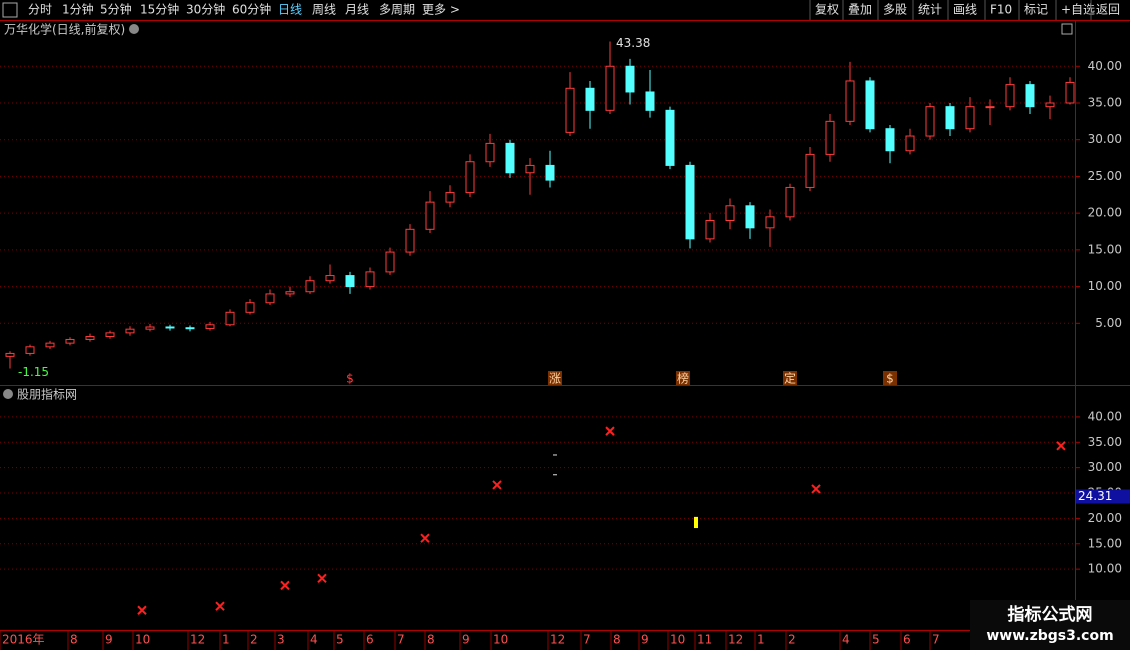 The image size is (1130, 650). I want to click on watermark-box, so click(1050, 625).